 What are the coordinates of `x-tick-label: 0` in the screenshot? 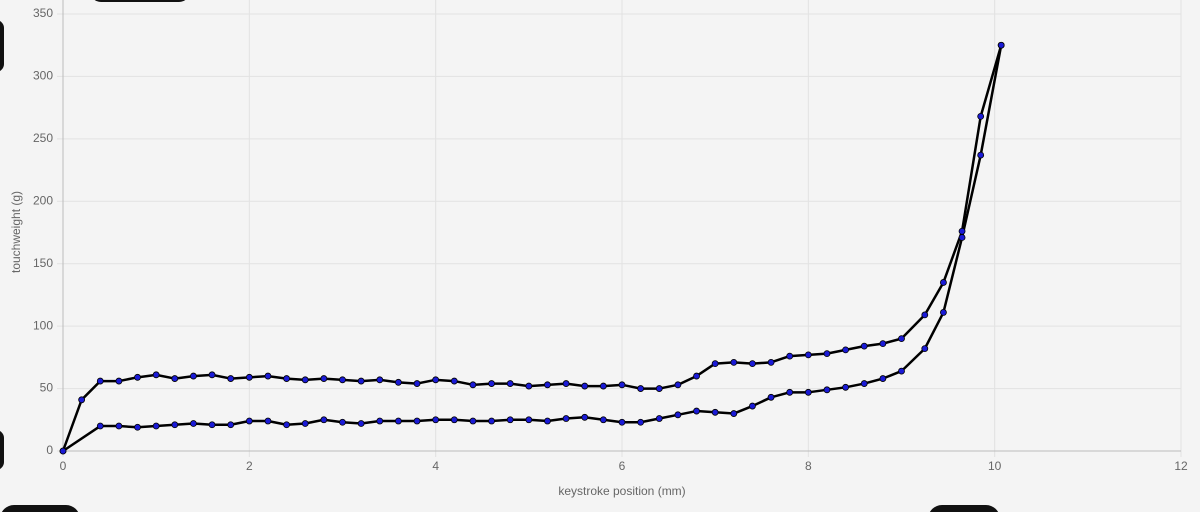 It's located at (63, 466).